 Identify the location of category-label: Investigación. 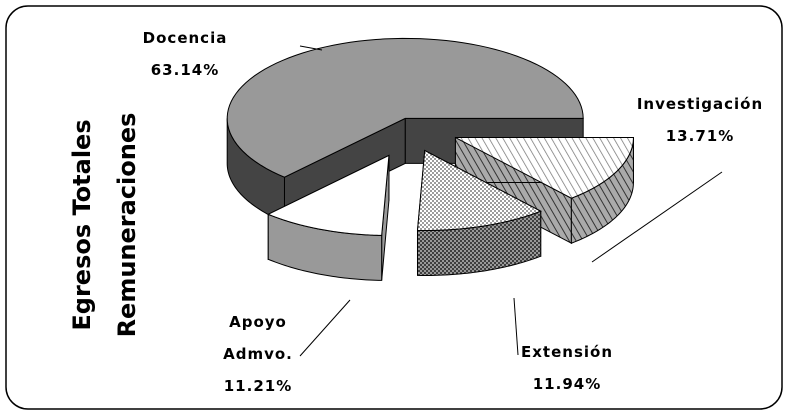
(700, 104).